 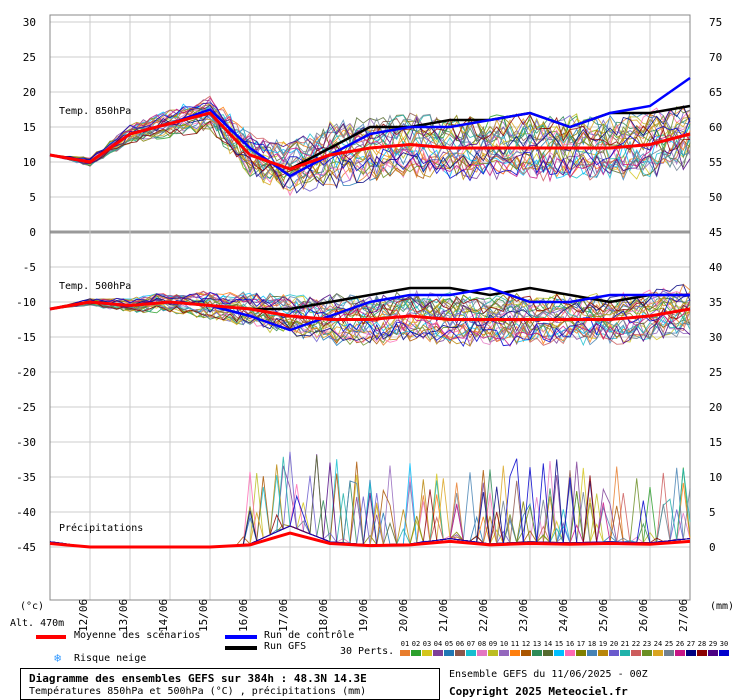 What do you see at coordinates (483, 615) in the screenshot?
I see `x-tick-label: 22/06` at bounding box center [483, 615].